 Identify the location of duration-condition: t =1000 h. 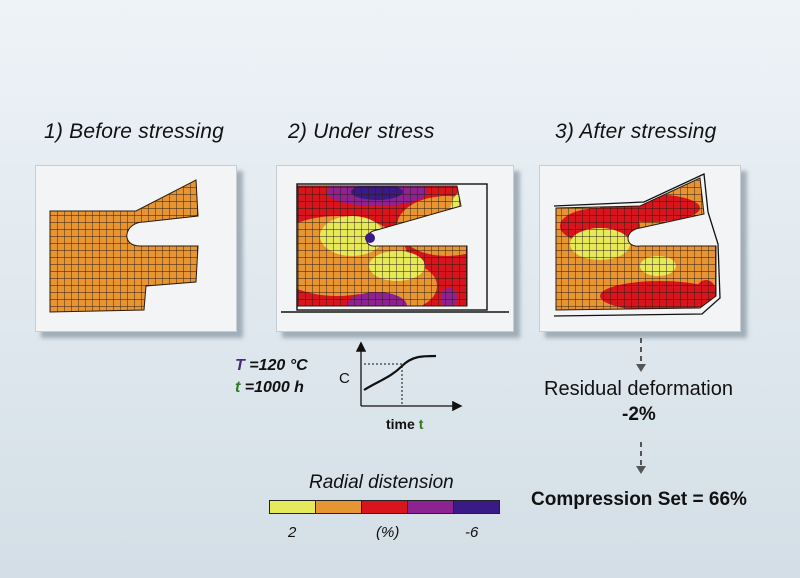
(269, 388).